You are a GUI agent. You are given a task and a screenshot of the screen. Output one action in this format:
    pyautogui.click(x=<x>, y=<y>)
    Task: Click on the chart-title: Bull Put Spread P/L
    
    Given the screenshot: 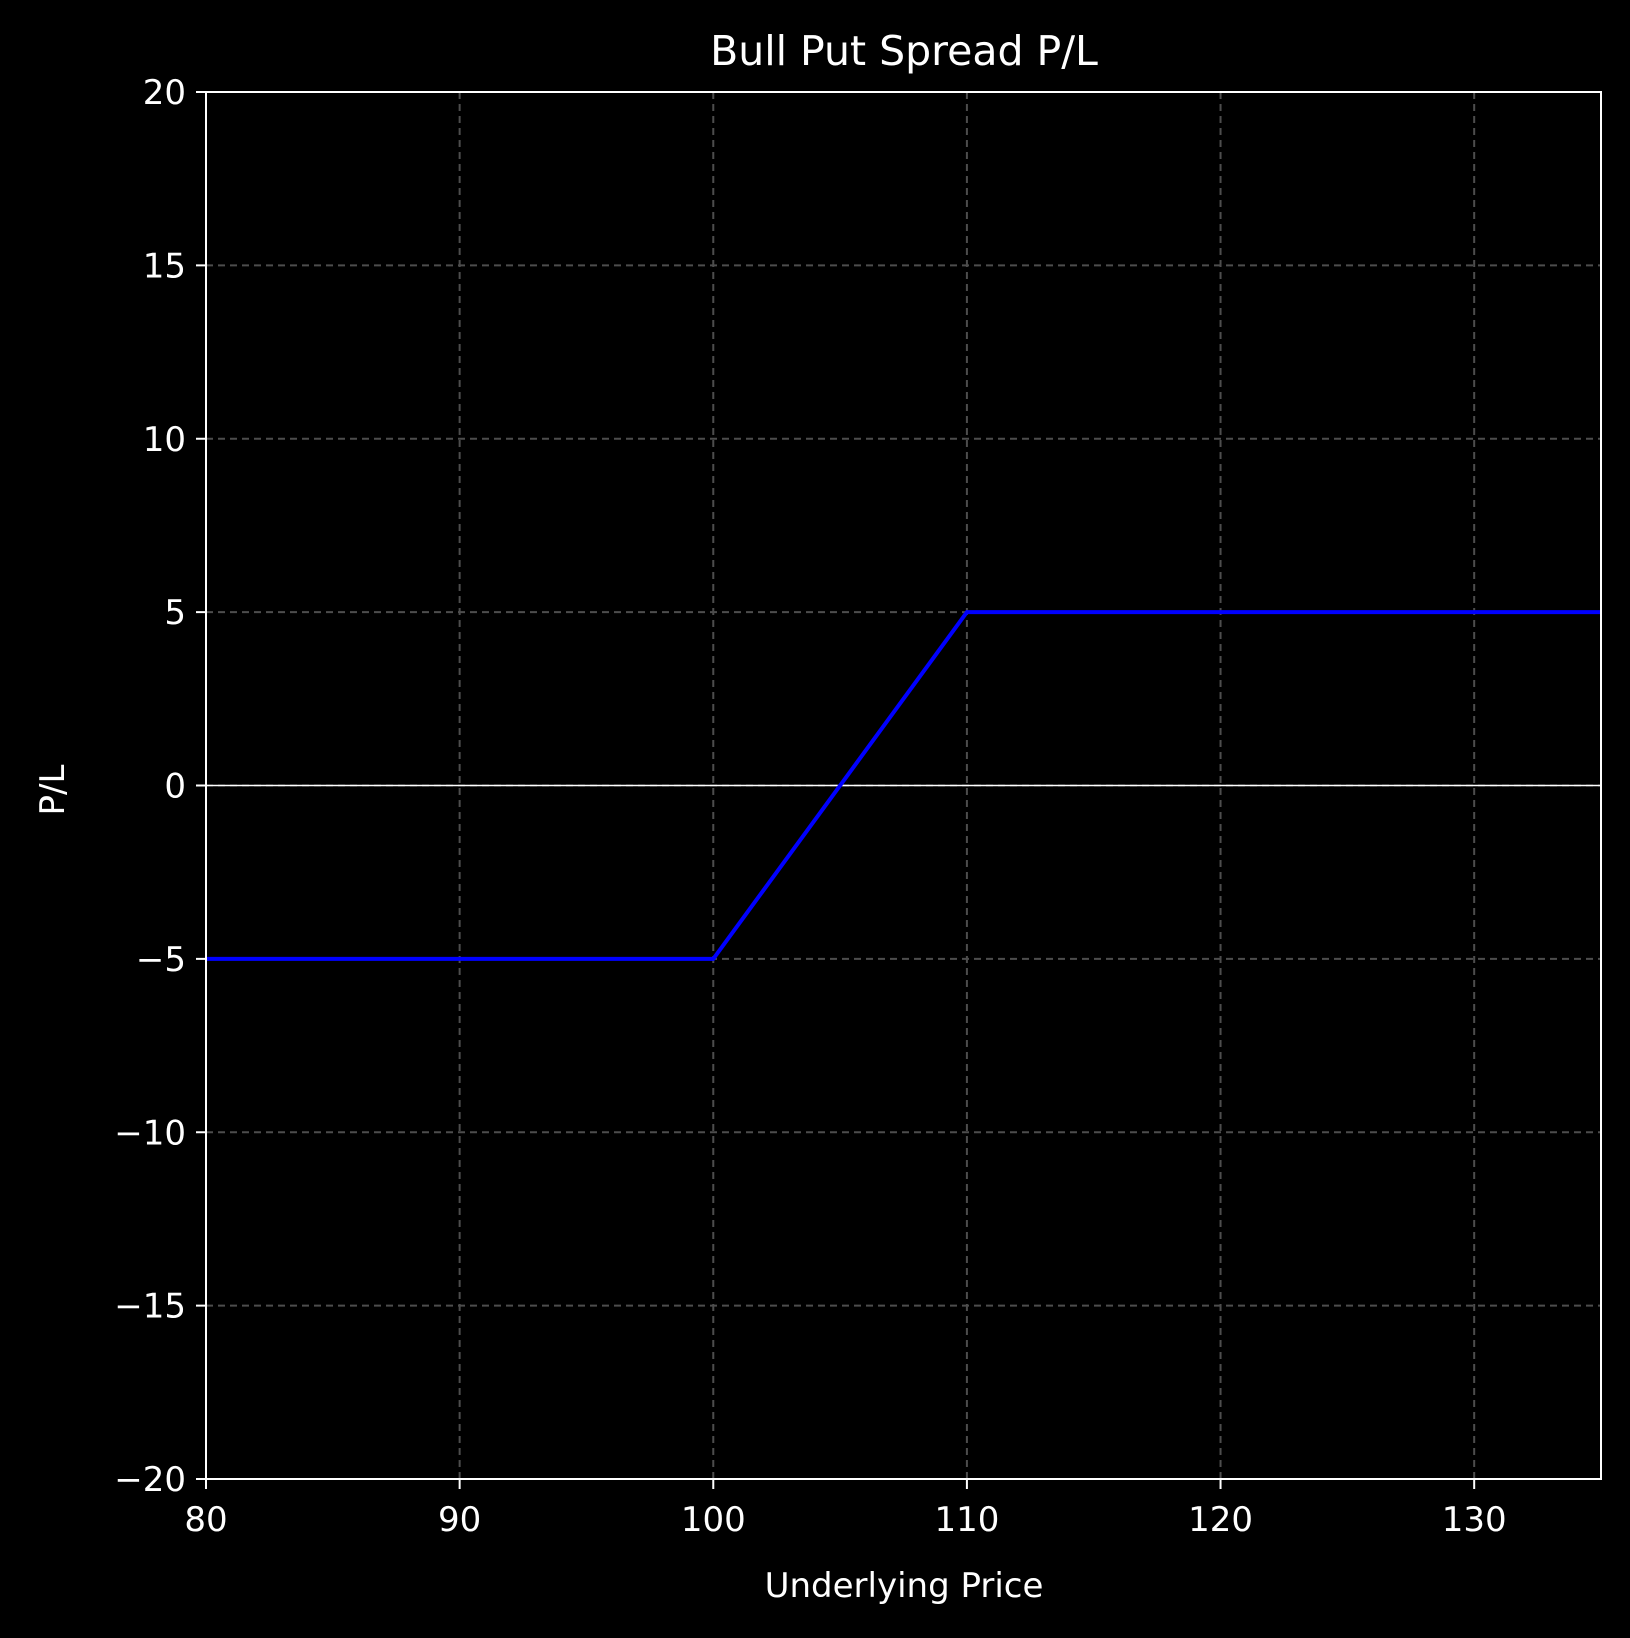 What is the action you would take?
    pyautogui.click(x=904, y=51)
    